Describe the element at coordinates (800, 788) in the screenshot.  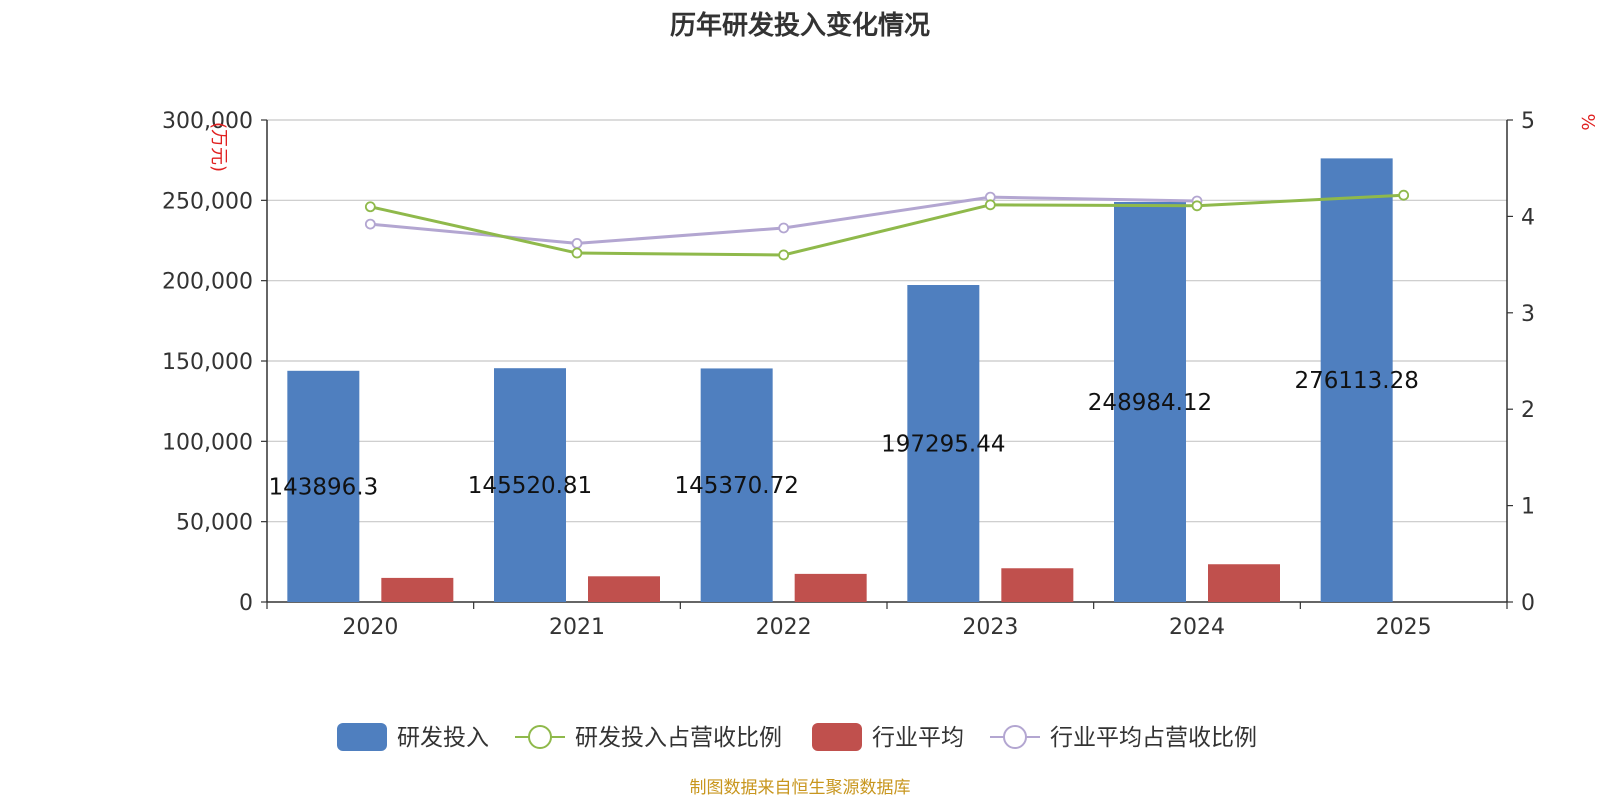
I see `source-note: 制图数据来自恒生聚源数据库` at that location.